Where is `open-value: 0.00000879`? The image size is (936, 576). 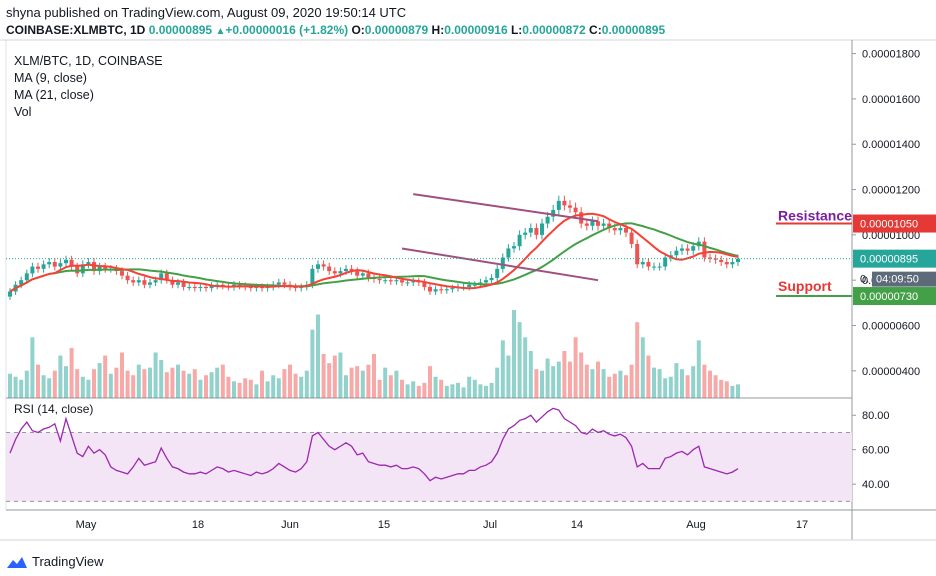 open-value: 0.00000879 is located at coordinates (396, 30).